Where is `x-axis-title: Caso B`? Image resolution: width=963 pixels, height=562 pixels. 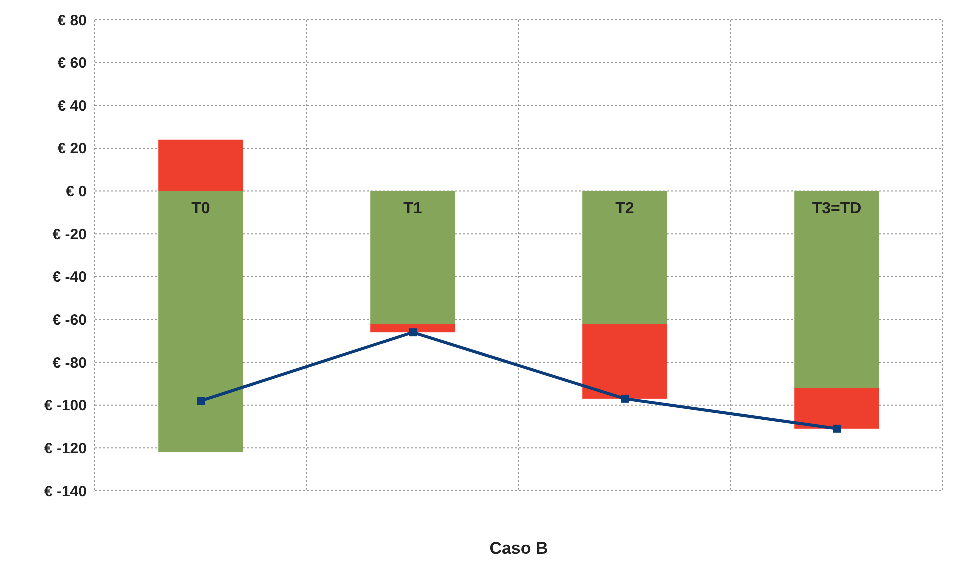
x-axis-title: Caso B is located at coordinates (519, 548).